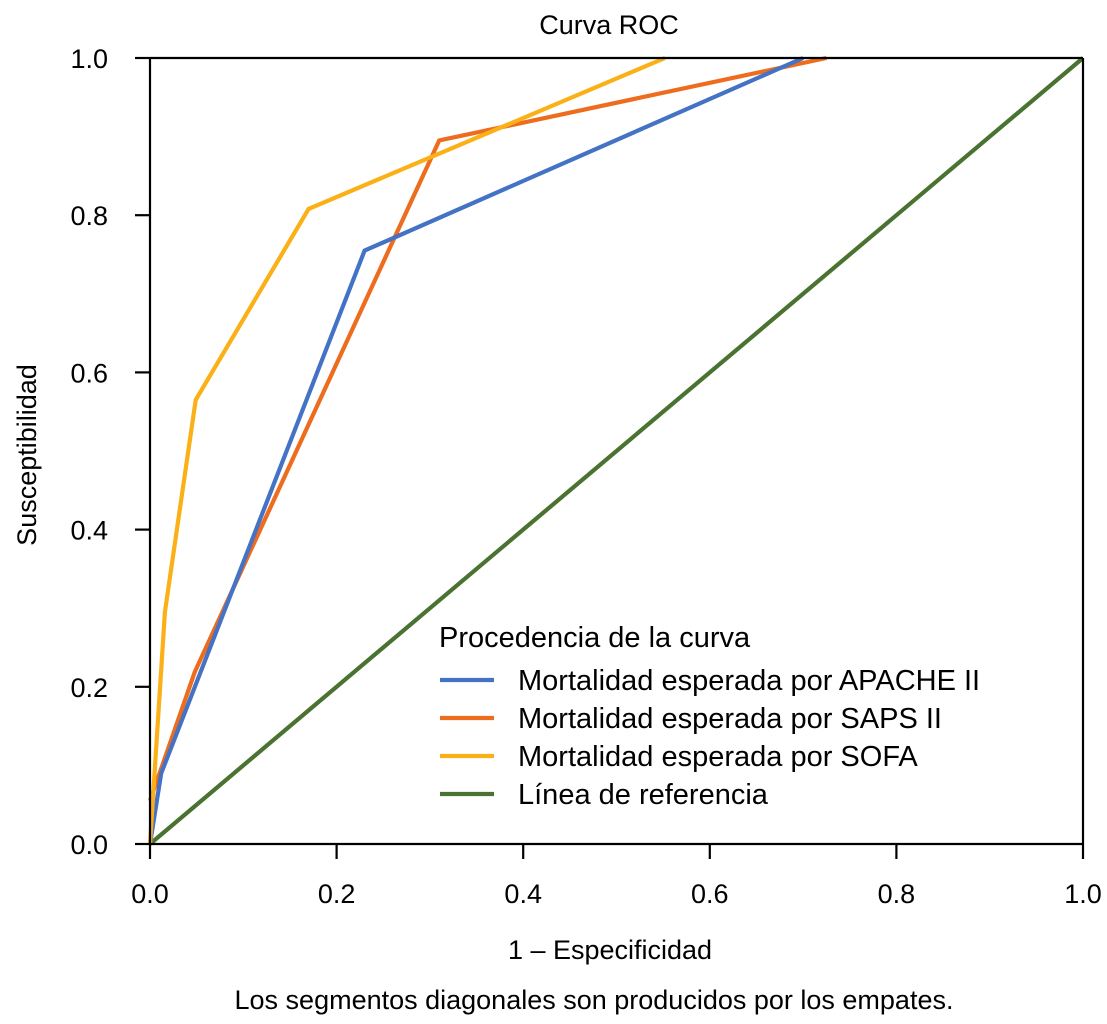 Image resolution: width=1107 pixels, height=1024 pixels. Describe the element at coordinates (150, 894) in the screenshot. I see `x-tick-label: 0.0` at that location.